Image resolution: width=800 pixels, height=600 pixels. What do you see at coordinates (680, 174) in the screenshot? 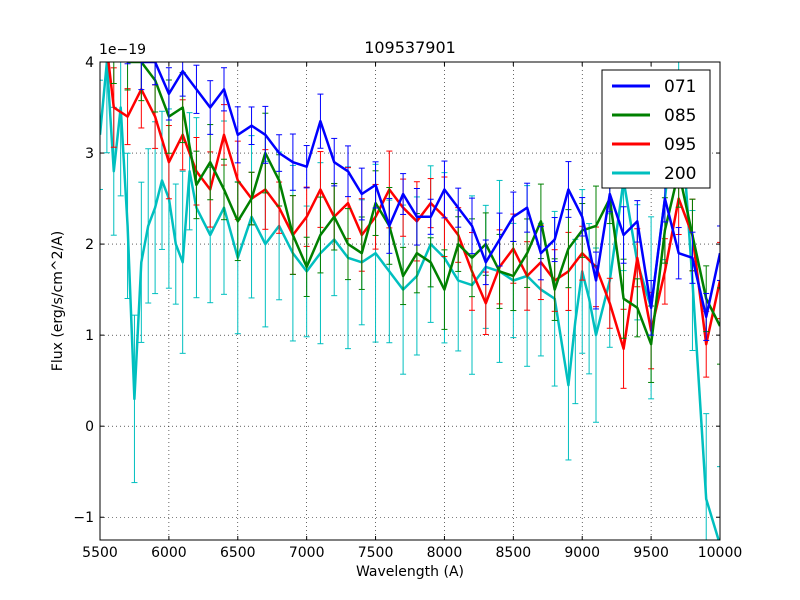
I see `legend-label-200: 200` at bounding box center [680, 174].